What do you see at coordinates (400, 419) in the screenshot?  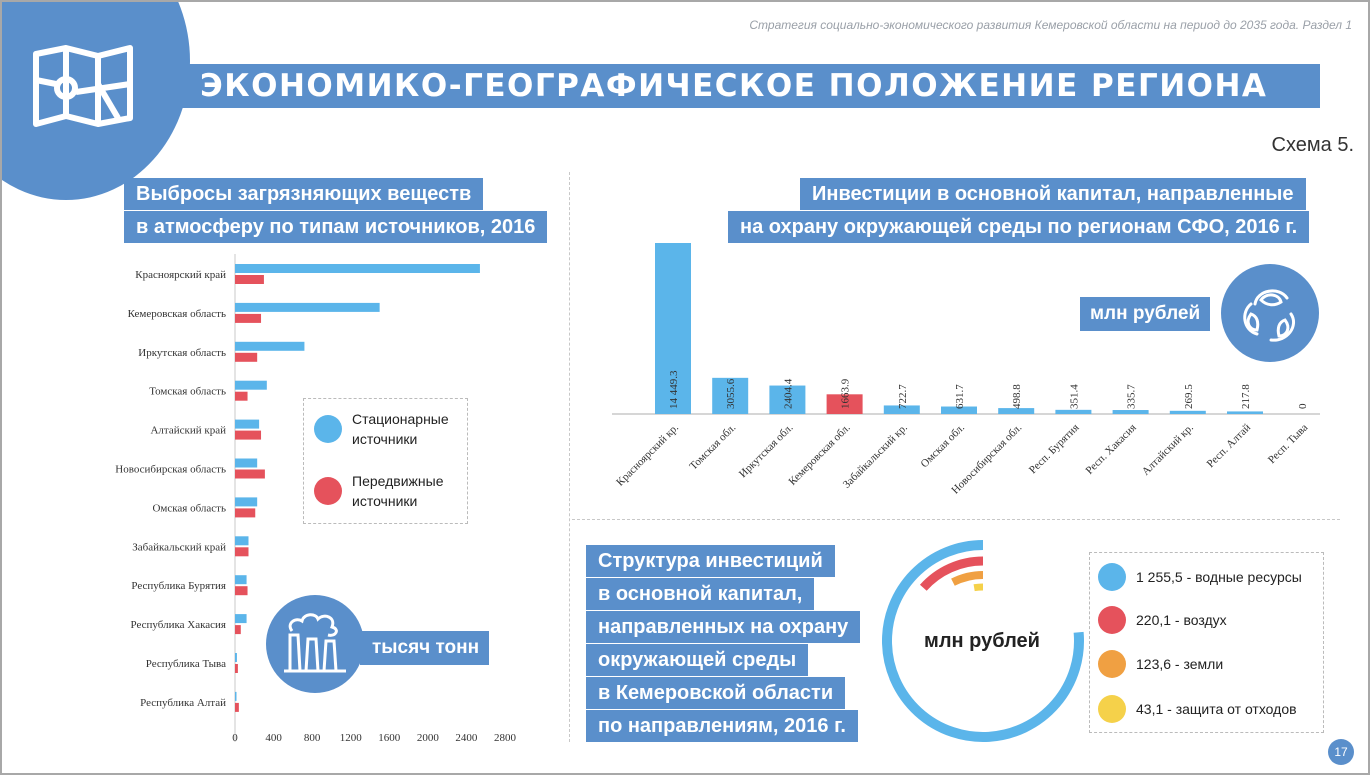 I see `legend-stationary-line1: Стационарные` at bounding box center [400, 419].